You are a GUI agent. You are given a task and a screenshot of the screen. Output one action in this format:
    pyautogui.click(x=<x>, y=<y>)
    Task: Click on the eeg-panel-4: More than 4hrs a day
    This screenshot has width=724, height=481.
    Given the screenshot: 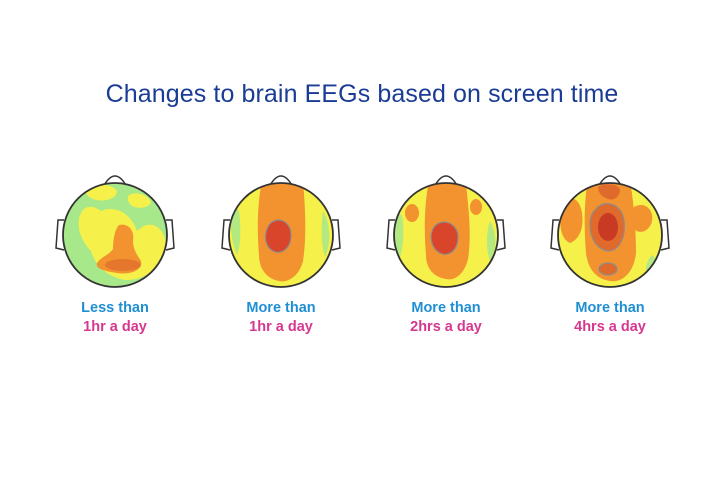 What is the action you would take?
    pyautogui.click(x=610, y=251)
    